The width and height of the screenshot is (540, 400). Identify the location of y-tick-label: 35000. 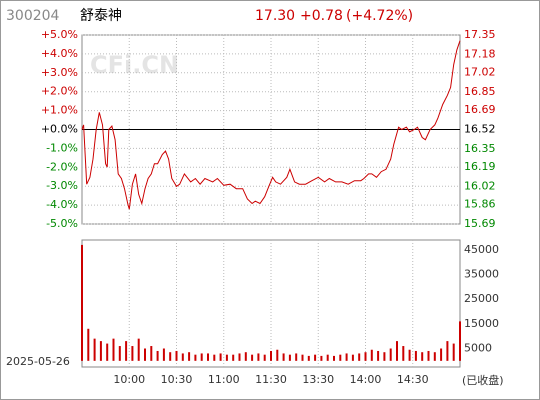
(481, 274).